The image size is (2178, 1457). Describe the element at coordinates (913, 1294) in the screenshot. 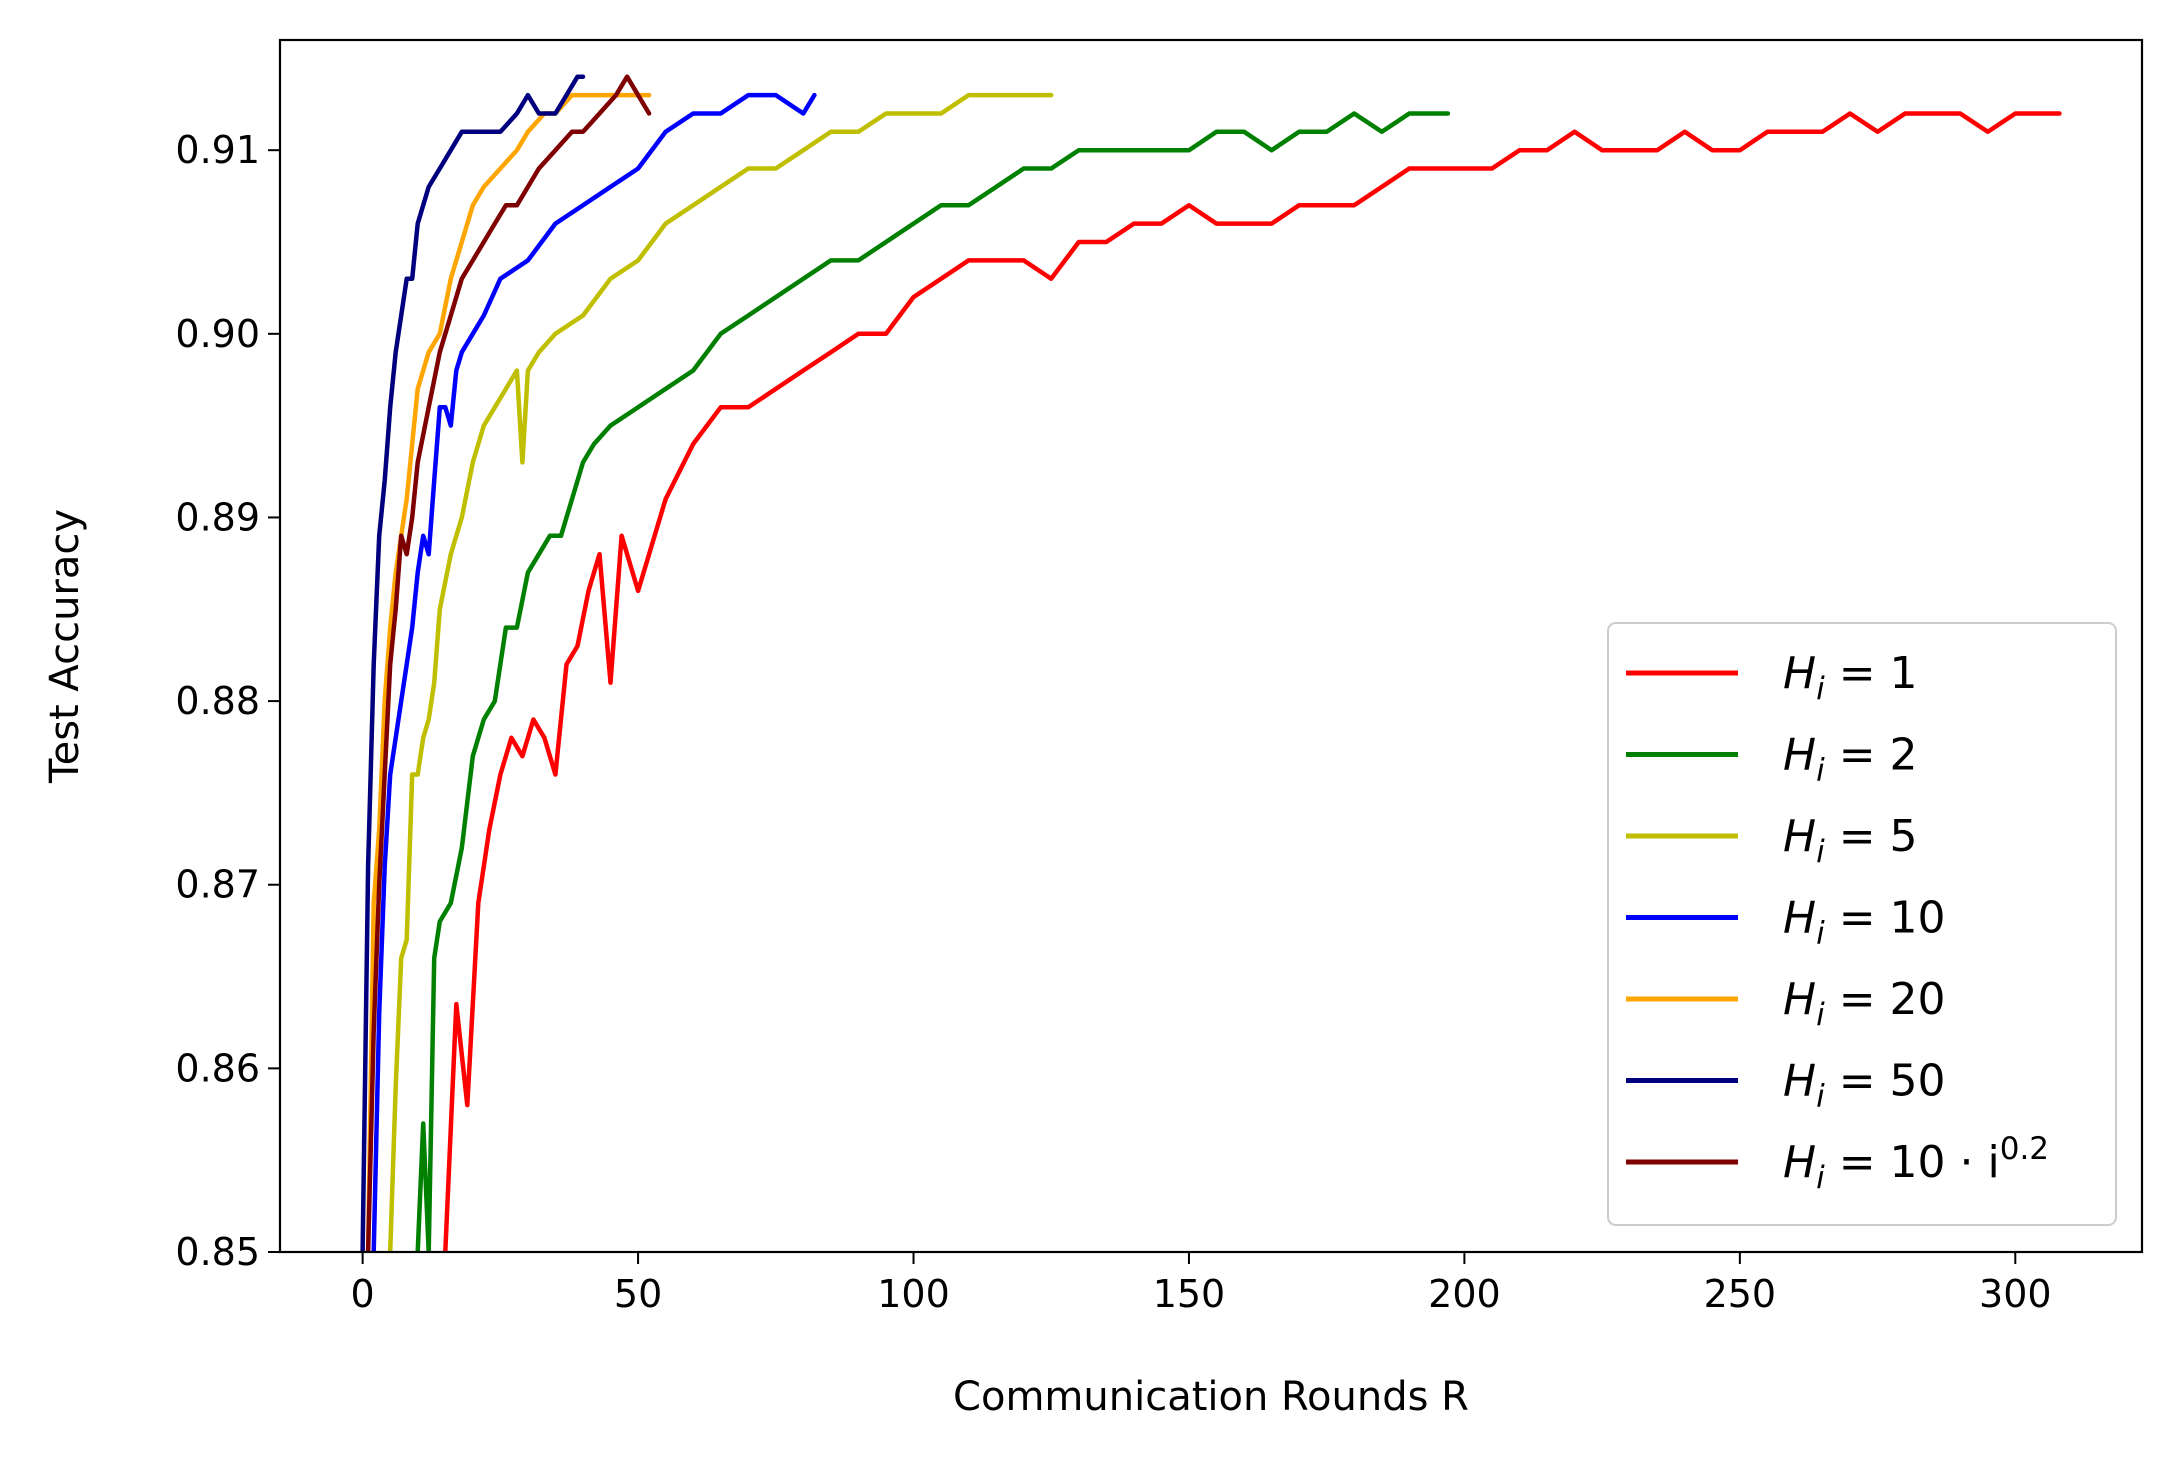

I see `x-tick-label: 100` at that location.